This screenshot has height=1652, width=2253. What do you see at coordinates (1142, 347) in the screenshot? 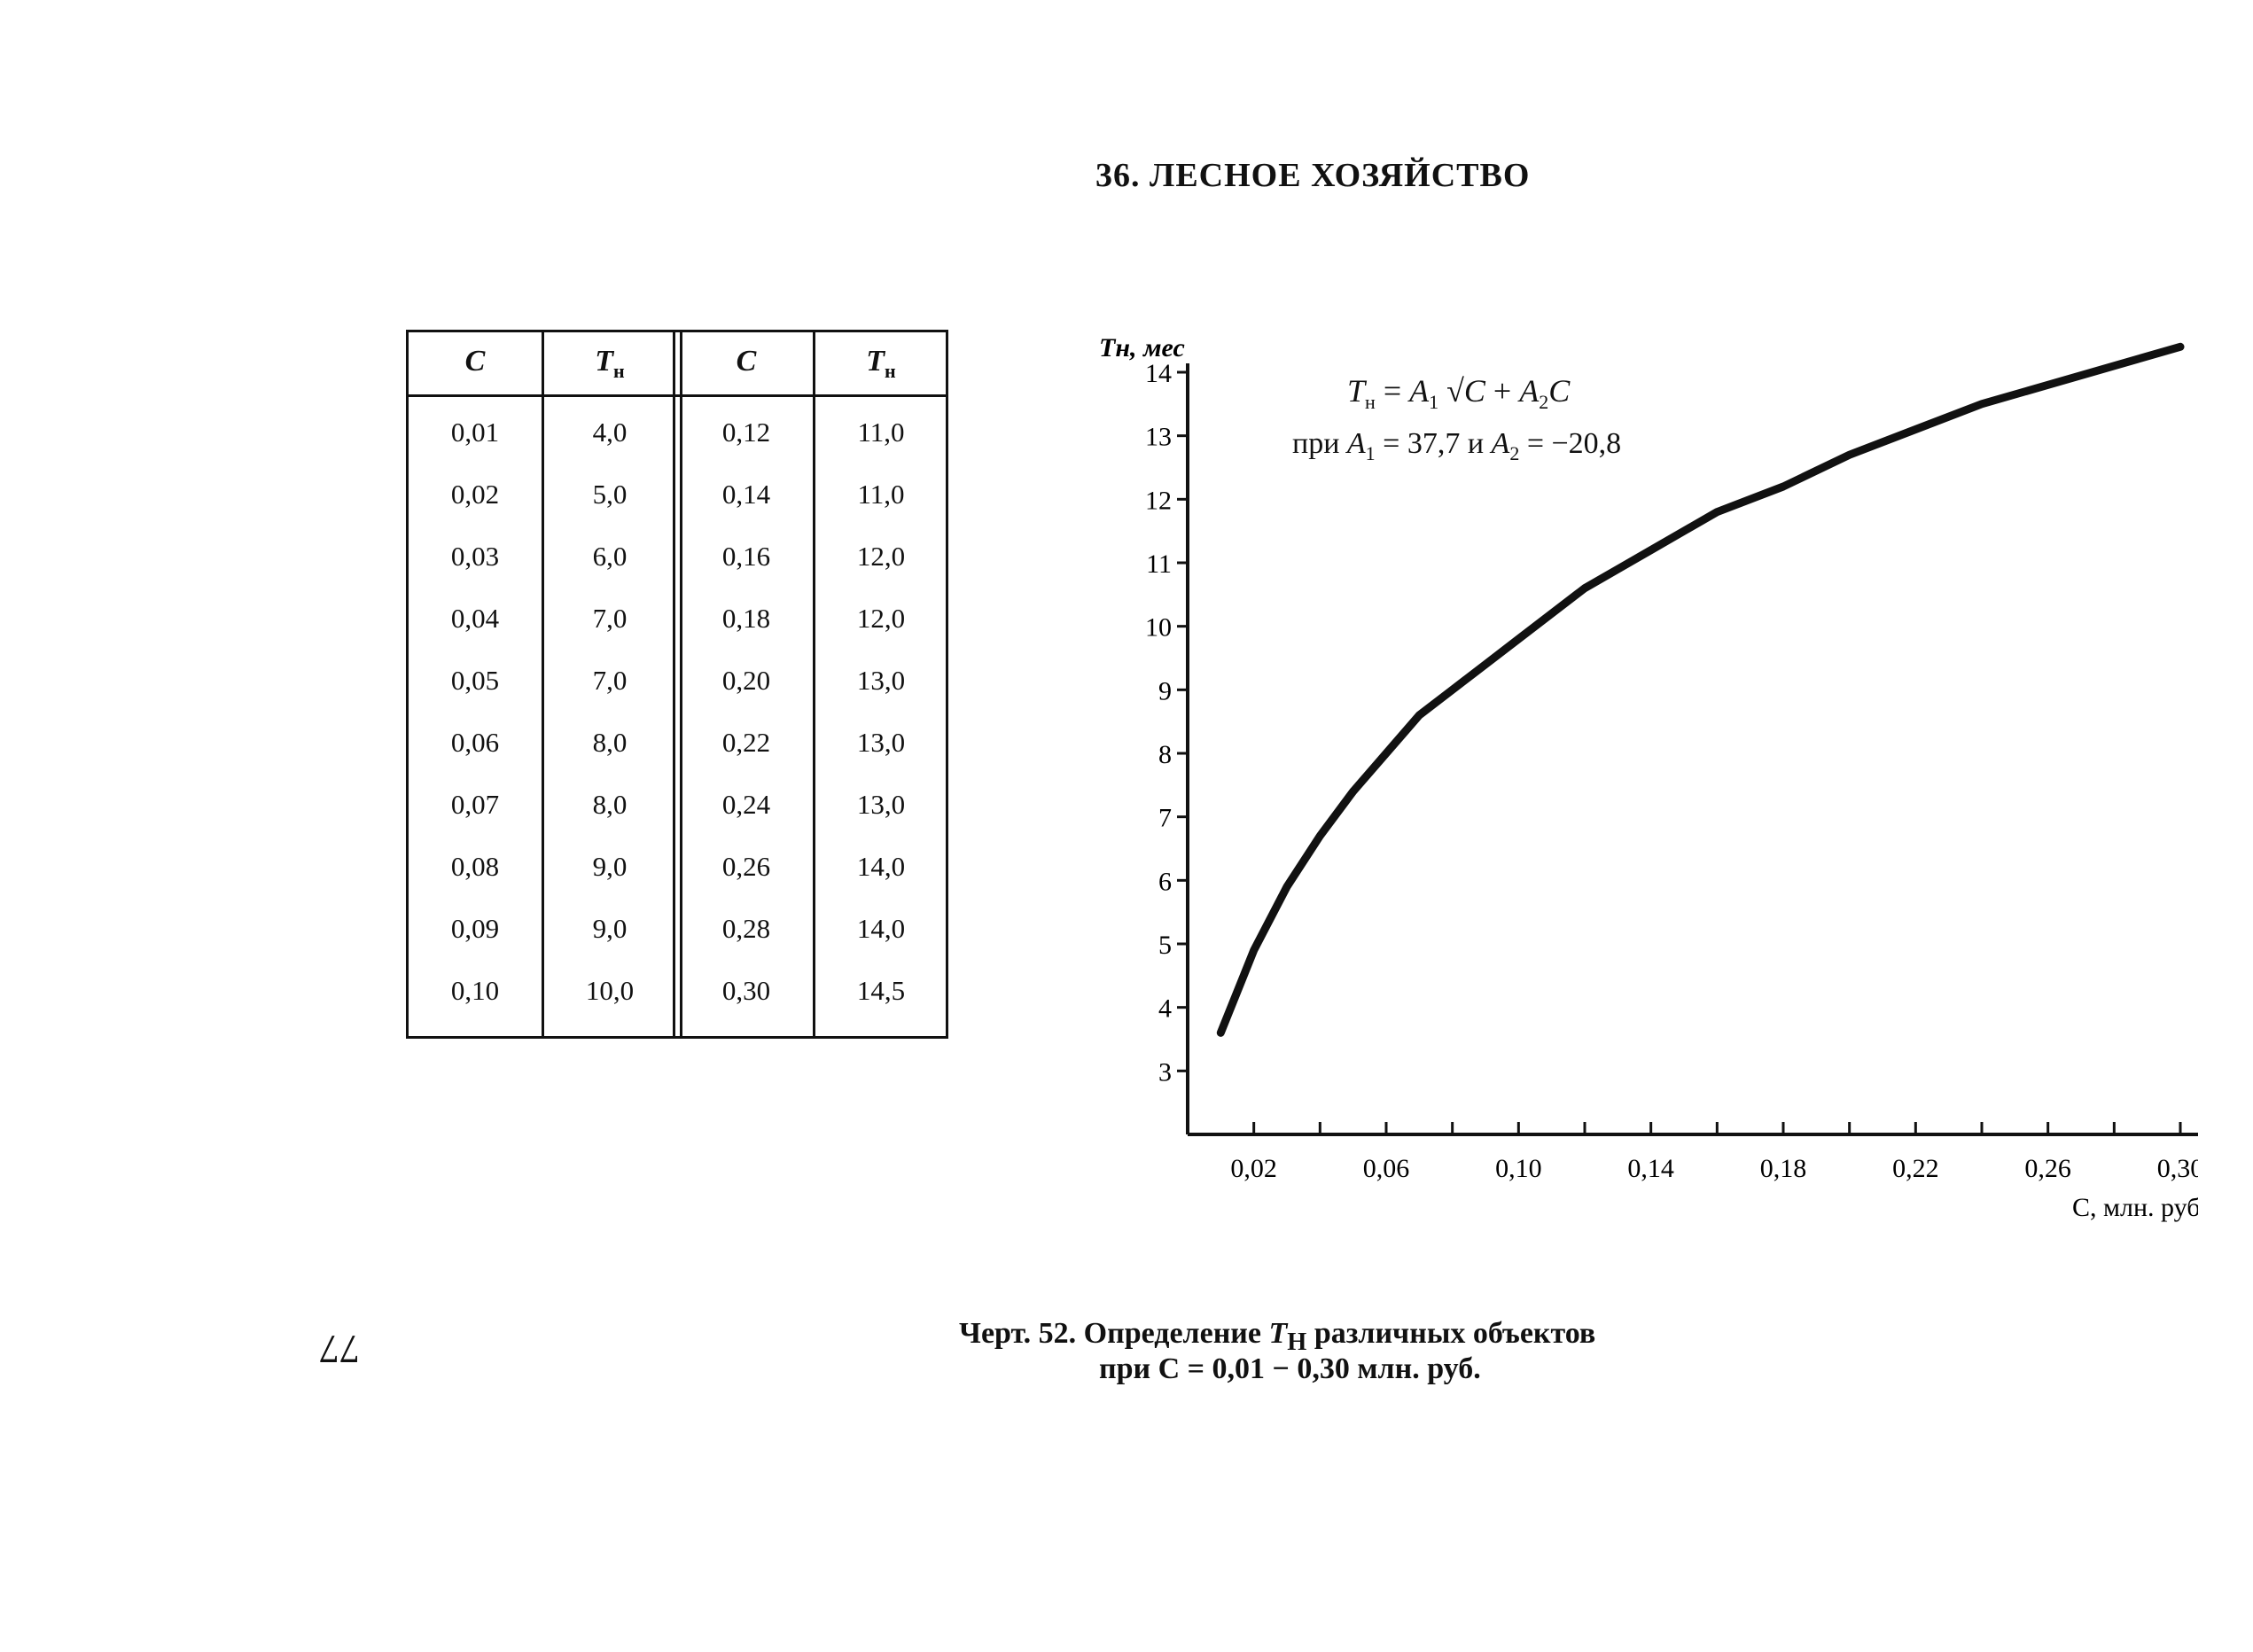
I see `y-axis-label: Tн, мес` at bounding box center [1142, 347].